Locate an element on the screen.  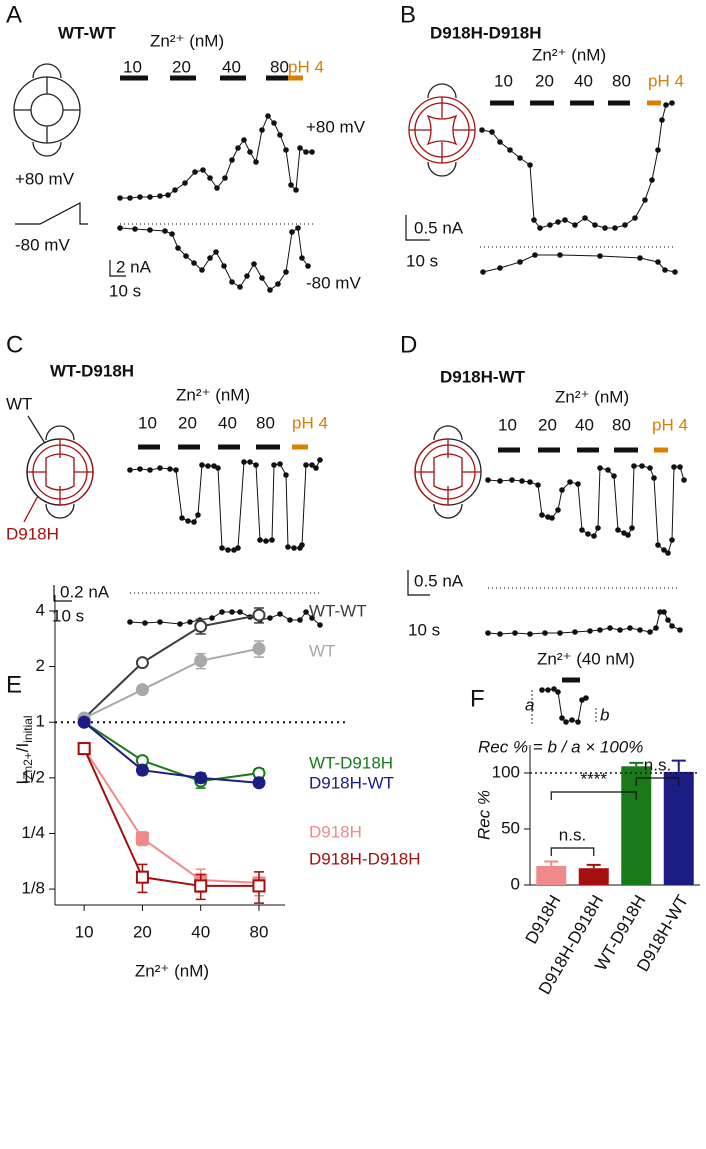
scale-label: 2 nA is located at coordinates (134, 266).